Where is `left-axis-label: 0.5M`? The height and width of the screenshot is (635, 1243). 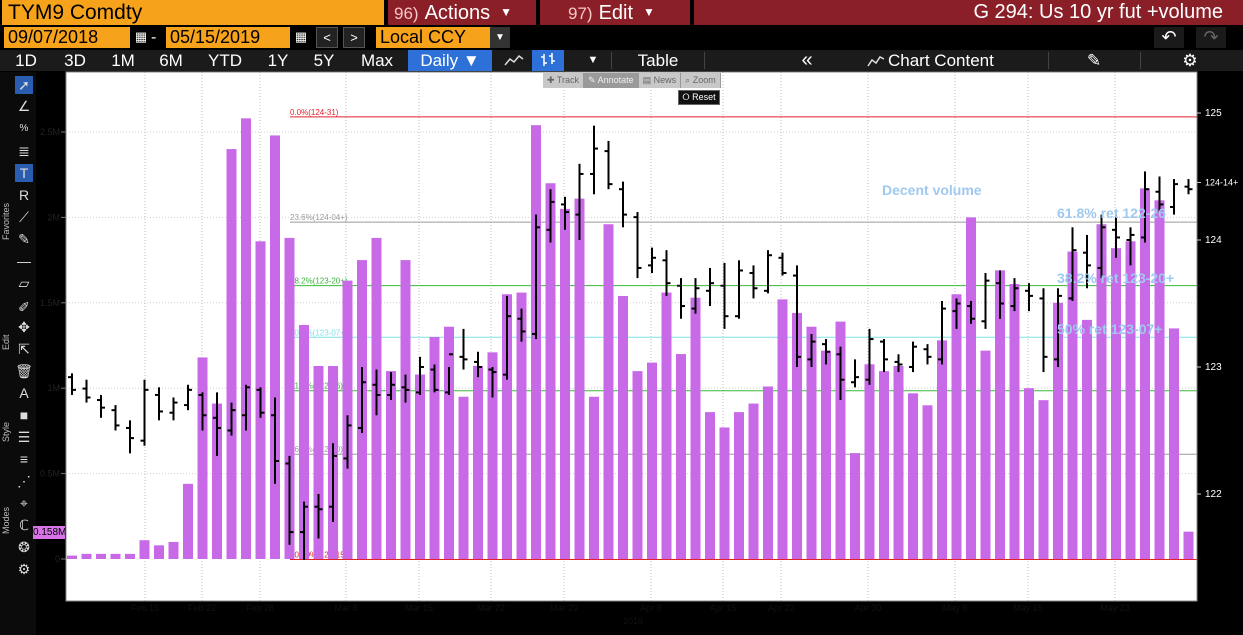
left-axis-label: 0.5M is located at coordinates (50, 474).